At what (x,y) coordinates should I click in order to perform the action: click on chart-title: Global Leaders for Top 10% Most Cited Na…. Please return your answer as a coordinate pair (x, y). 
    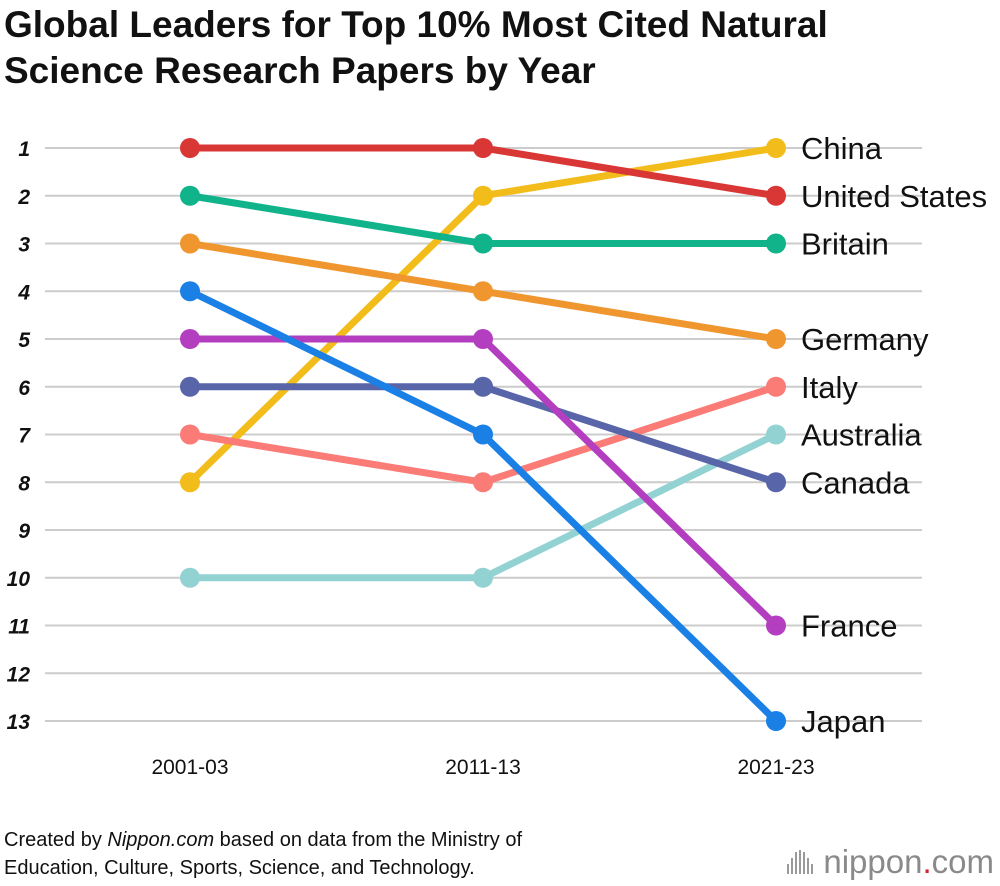
    Looking at the image, I should click on (499, 48).